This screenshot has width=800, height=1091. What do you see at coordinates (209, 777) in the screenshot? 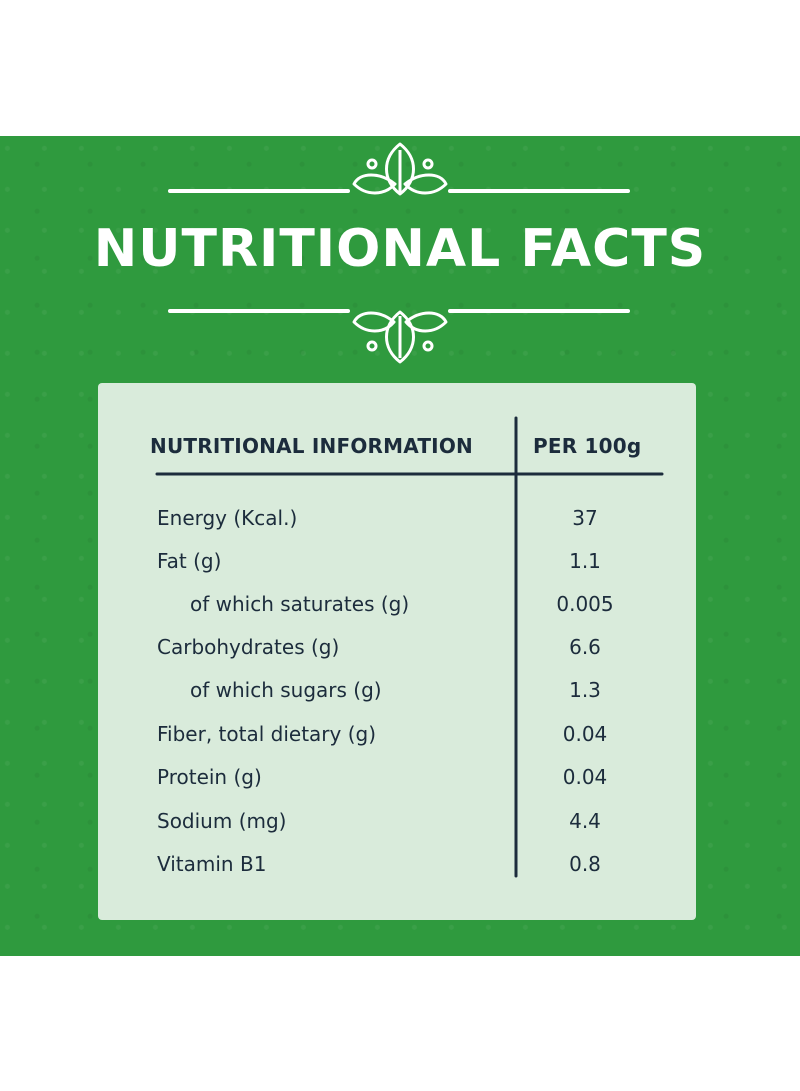
I see `row-label: Protein (g)` at bounding box center [209, 777].